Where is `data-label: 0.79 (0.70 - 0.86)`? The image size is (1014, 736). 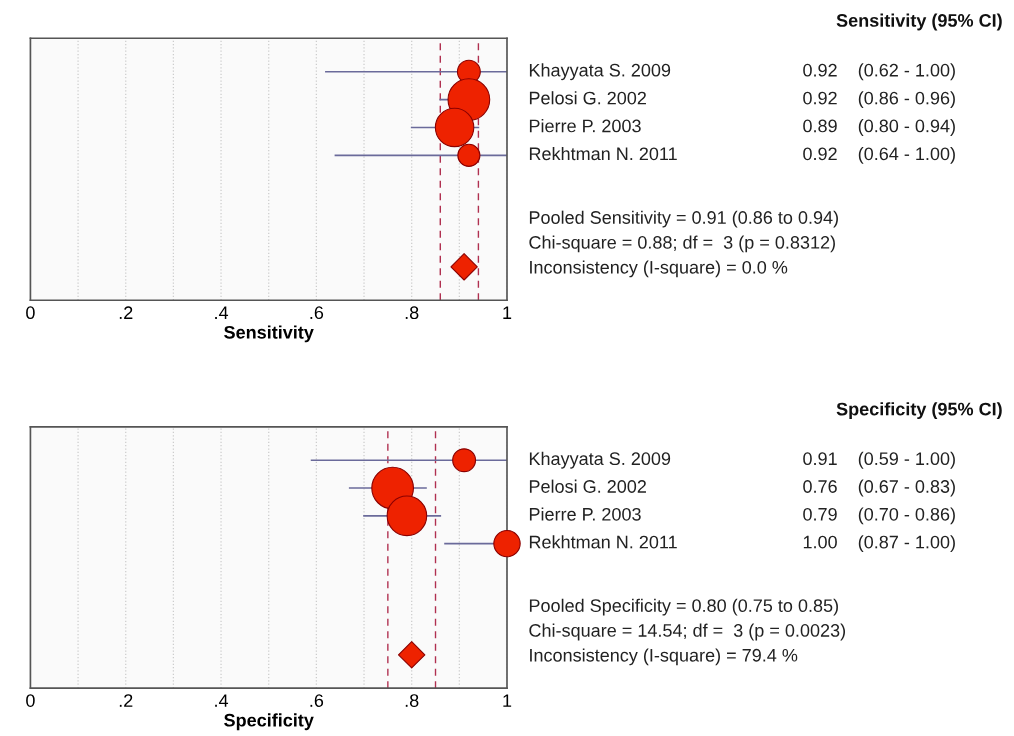
data-label: 0.79 (0.70 - 0.86) is located at coordinates (879, 516).